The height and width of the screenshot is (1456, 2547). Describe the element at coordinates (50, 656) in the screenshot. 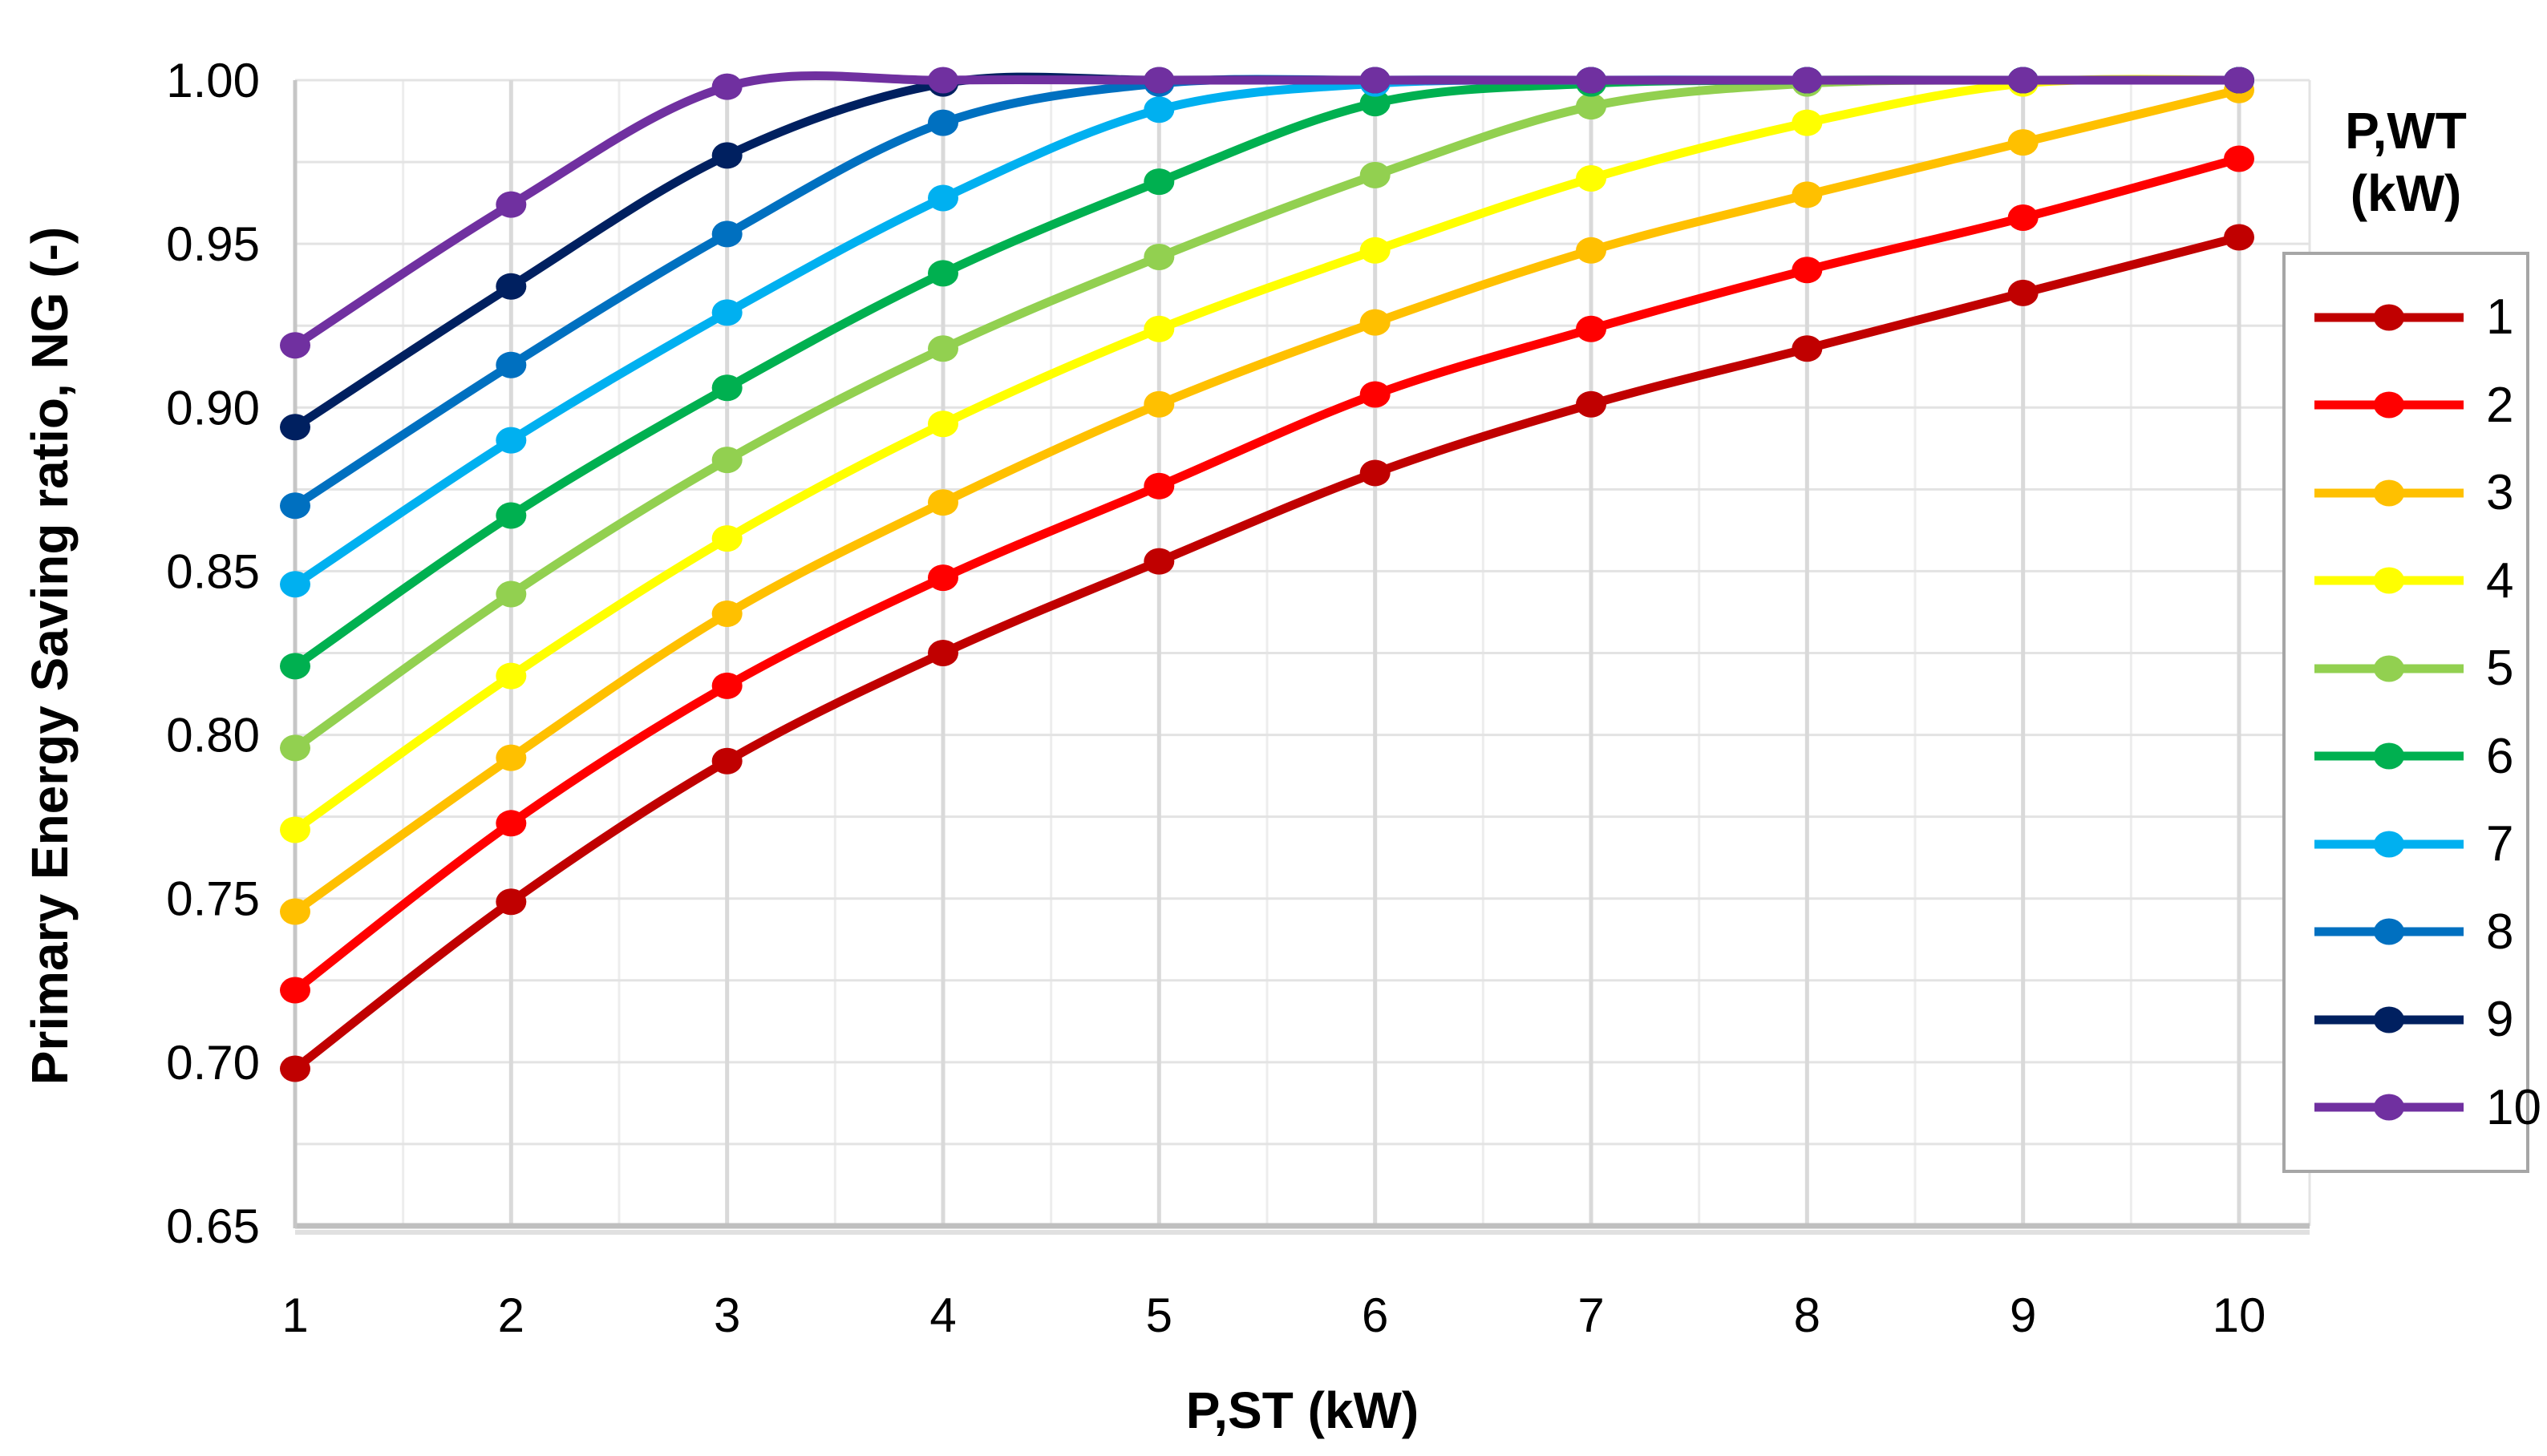

I see `y-axis-title: Primary Energy Saving ratio, NG (-)` at that location.